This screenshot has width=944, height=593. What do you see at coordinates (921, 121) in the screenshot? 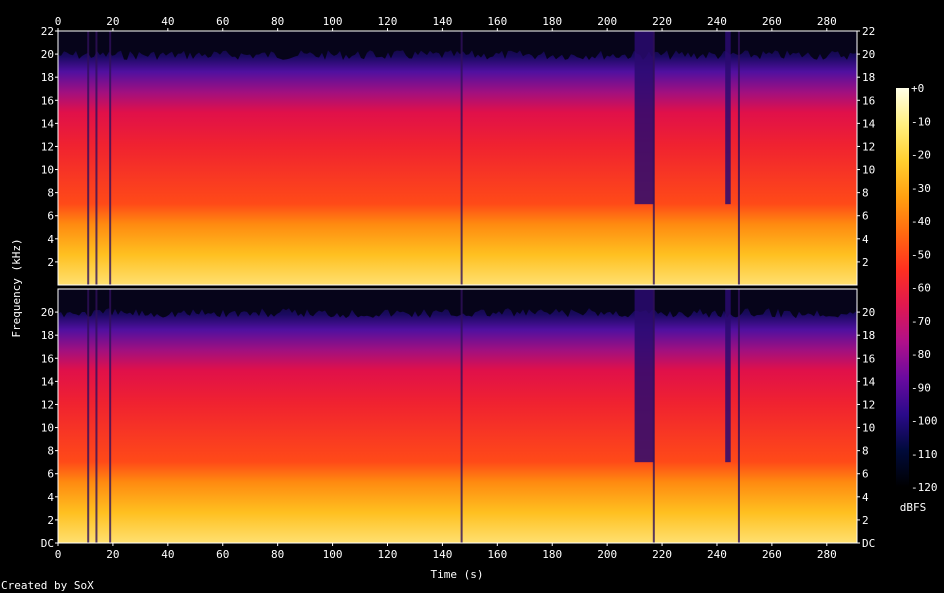
I see `colorbar-tick-label: -10` at bounding box center [921, 121].